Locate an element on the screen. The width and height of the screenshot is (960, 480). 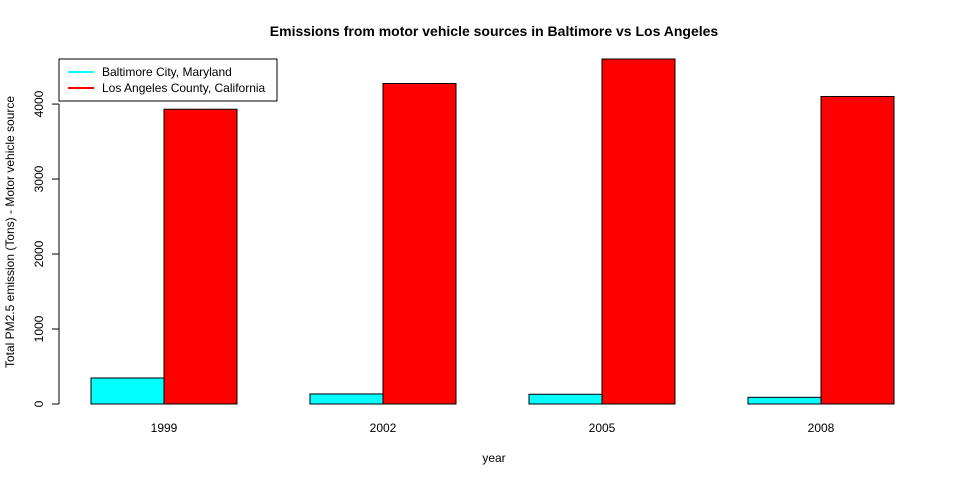
bar-baltimore-2002 is located at coordinates (346, 399).